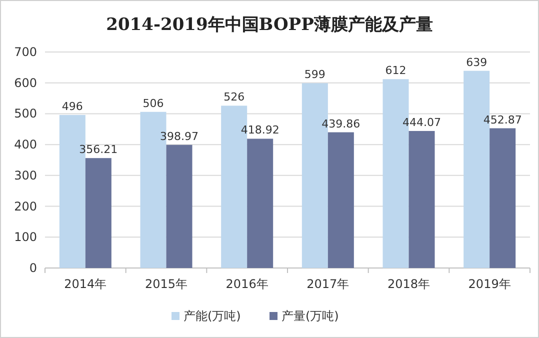  Describe the element at coordinates (25, 83) in the screenshot. I see `y-tick-label: 600` at that location.